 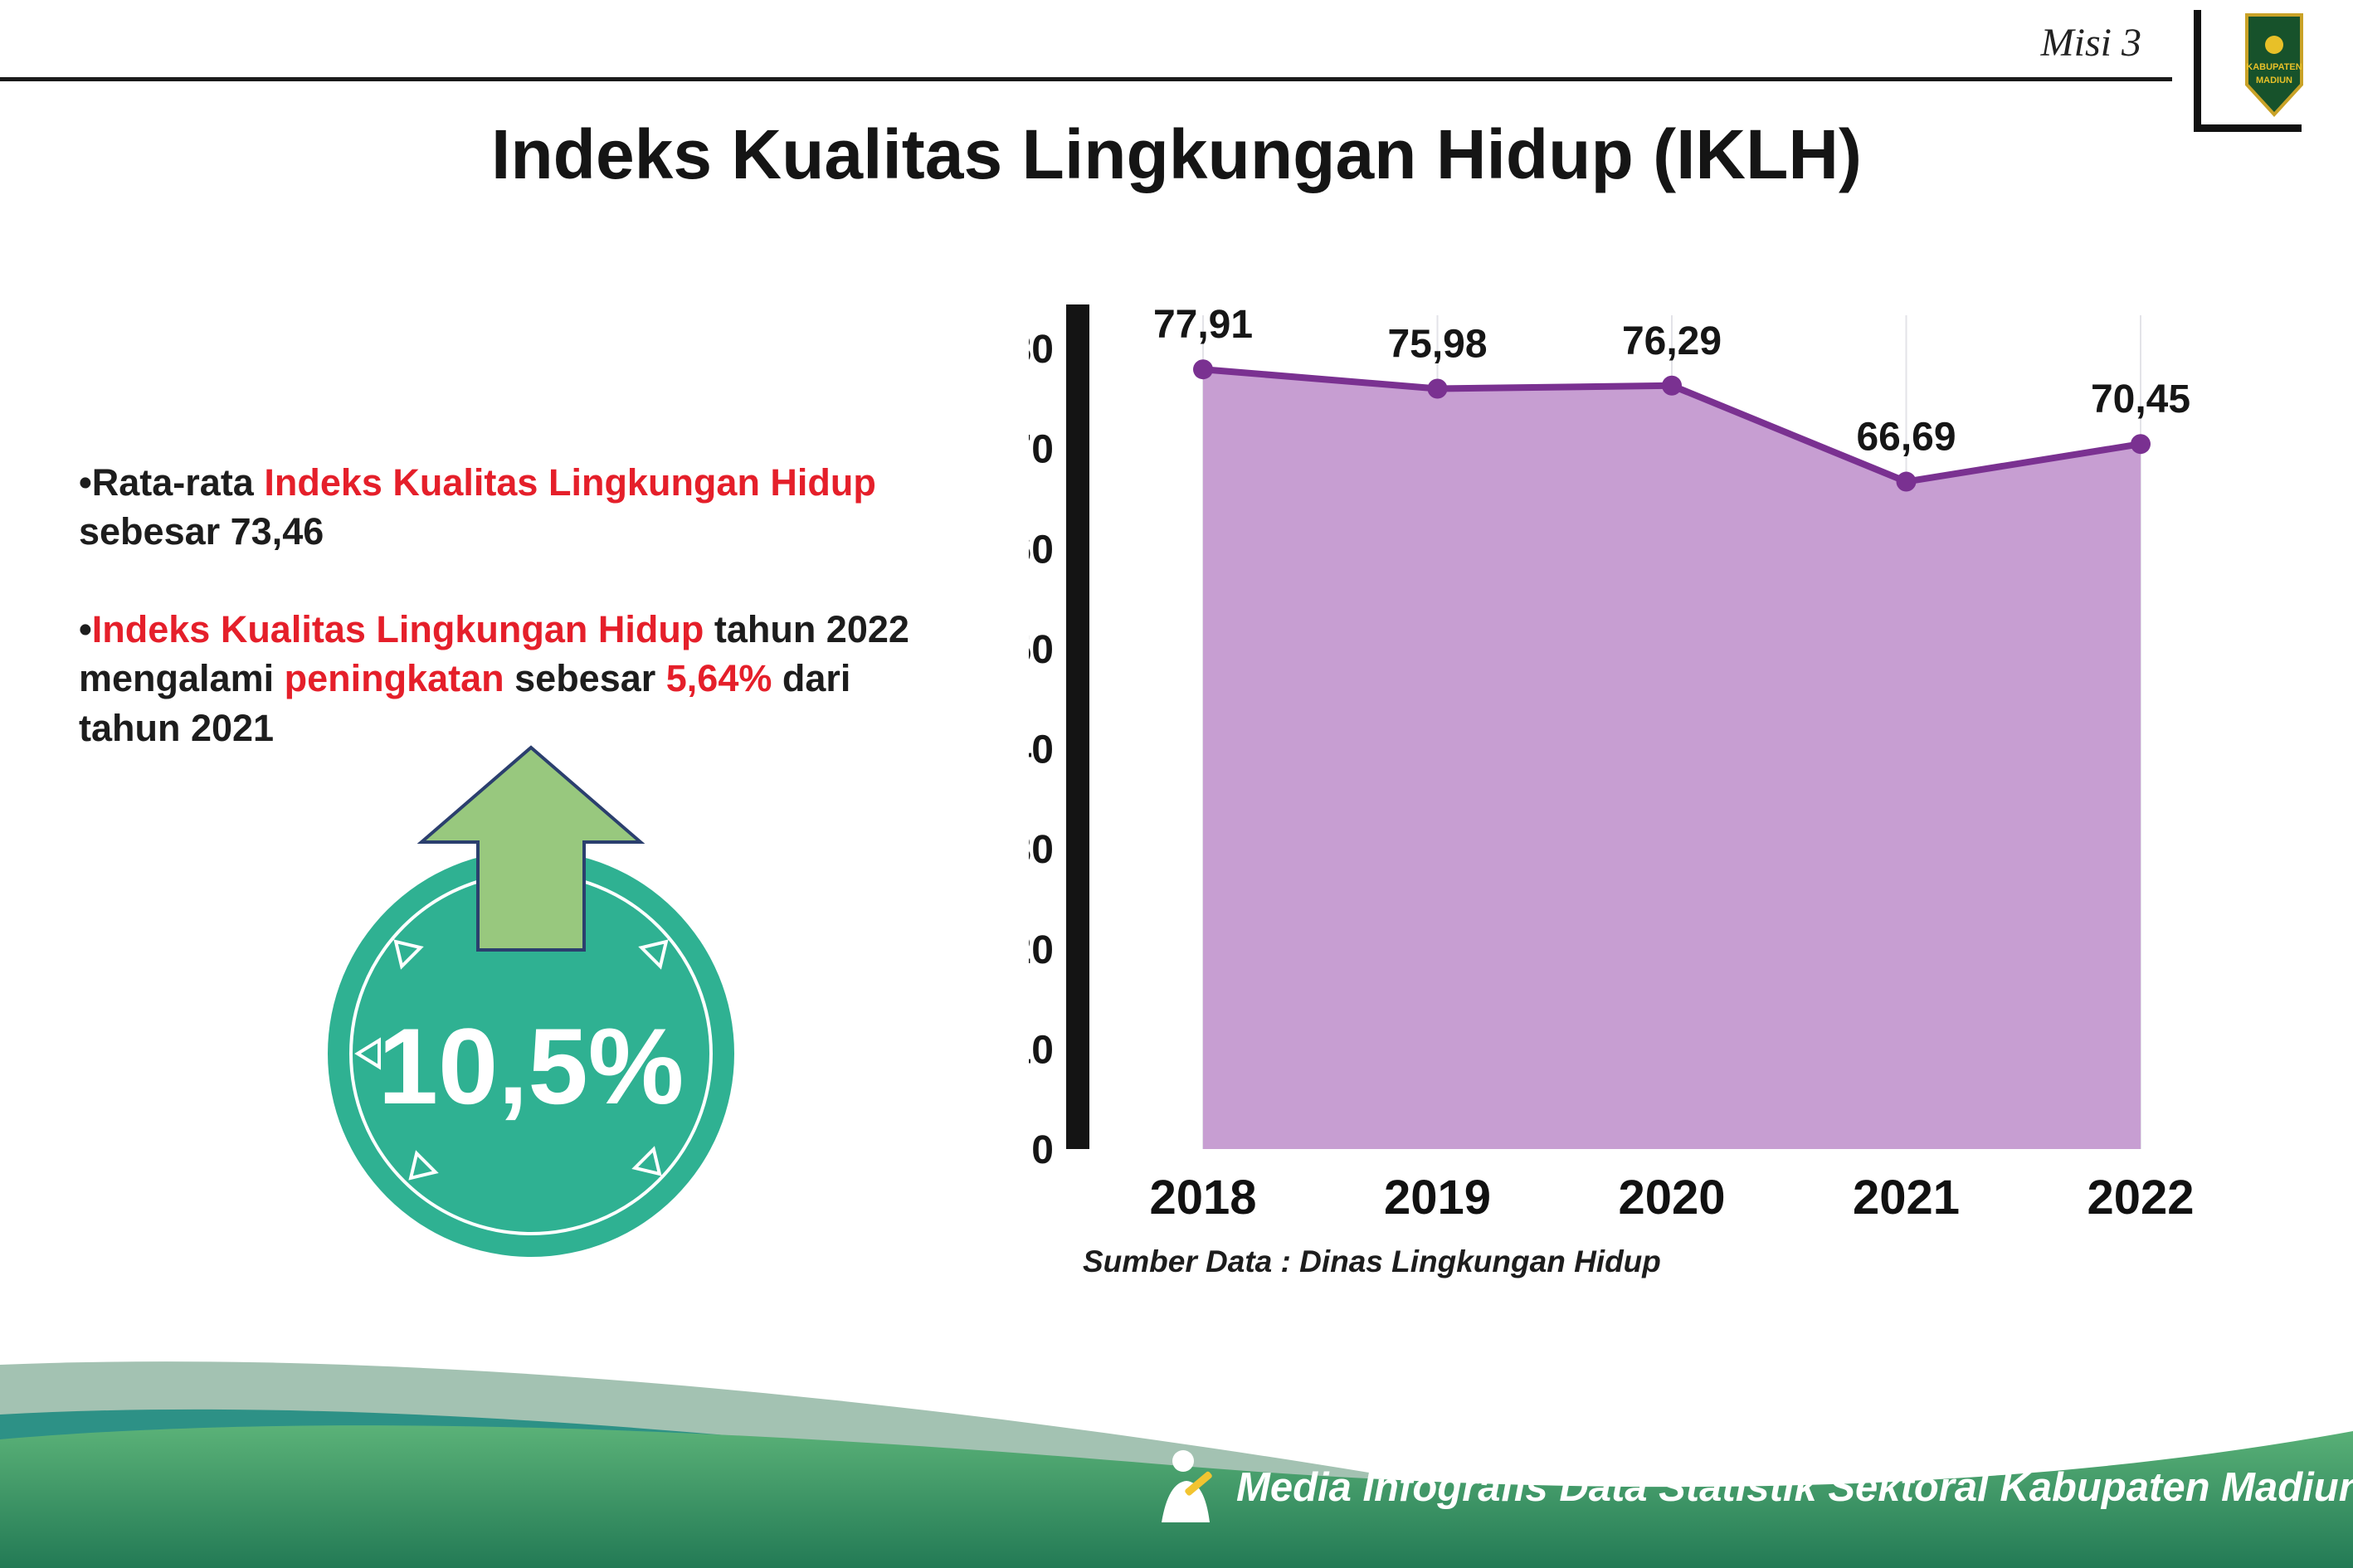 What do you see at coordinates (394, 678) in the screenshot?
I see `bullet-2-seg-3: peningkatan` at bounding box center [394, 678].